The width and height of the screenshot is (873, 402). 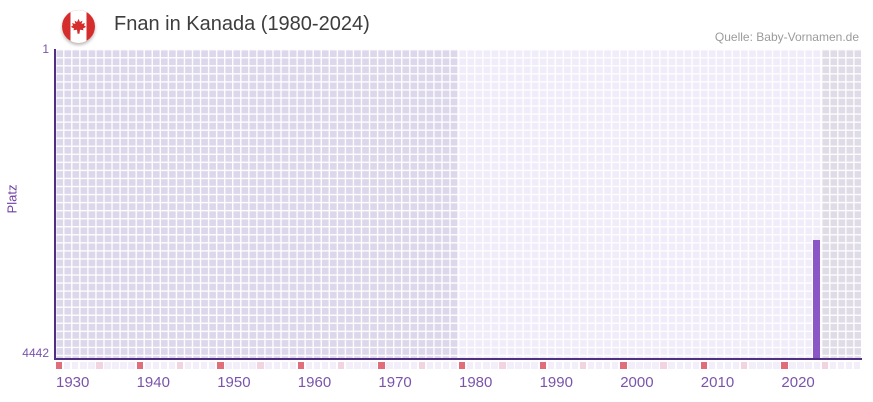 I want to click on region-after-range, so click(x=840, y=203).